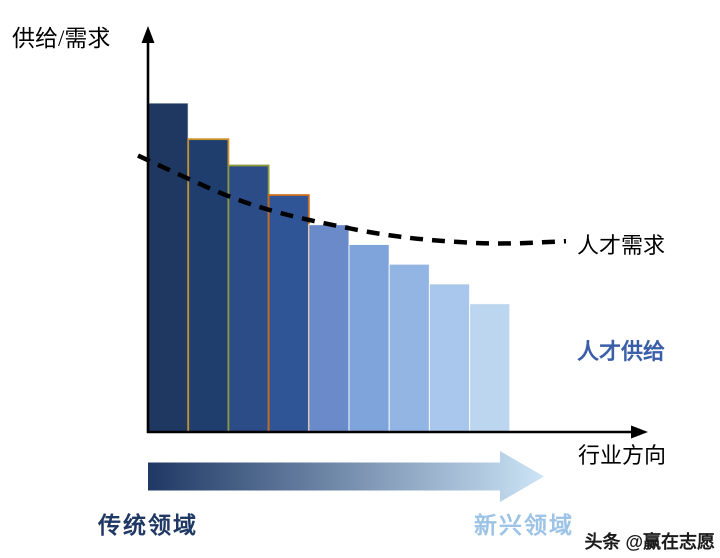 Image resolution: width=720 pixels, height=558 pixels. What do you see at coordinates (148, 229) in the screenshot?
I see `y-axis` at bounding box center [148, 229].